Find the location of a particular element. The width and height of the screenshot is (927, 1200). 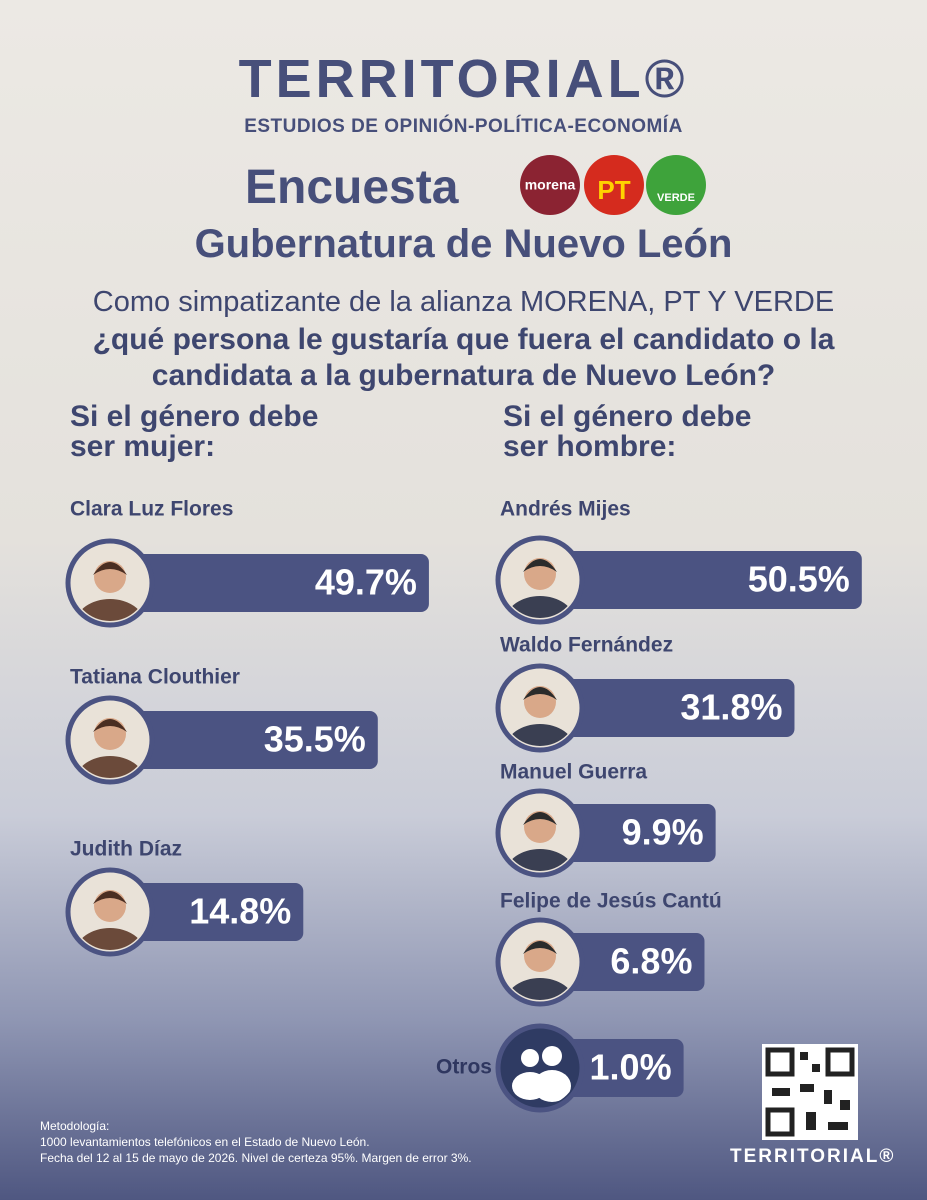

value-label: 49.7% is located at coordinates (366, 582).